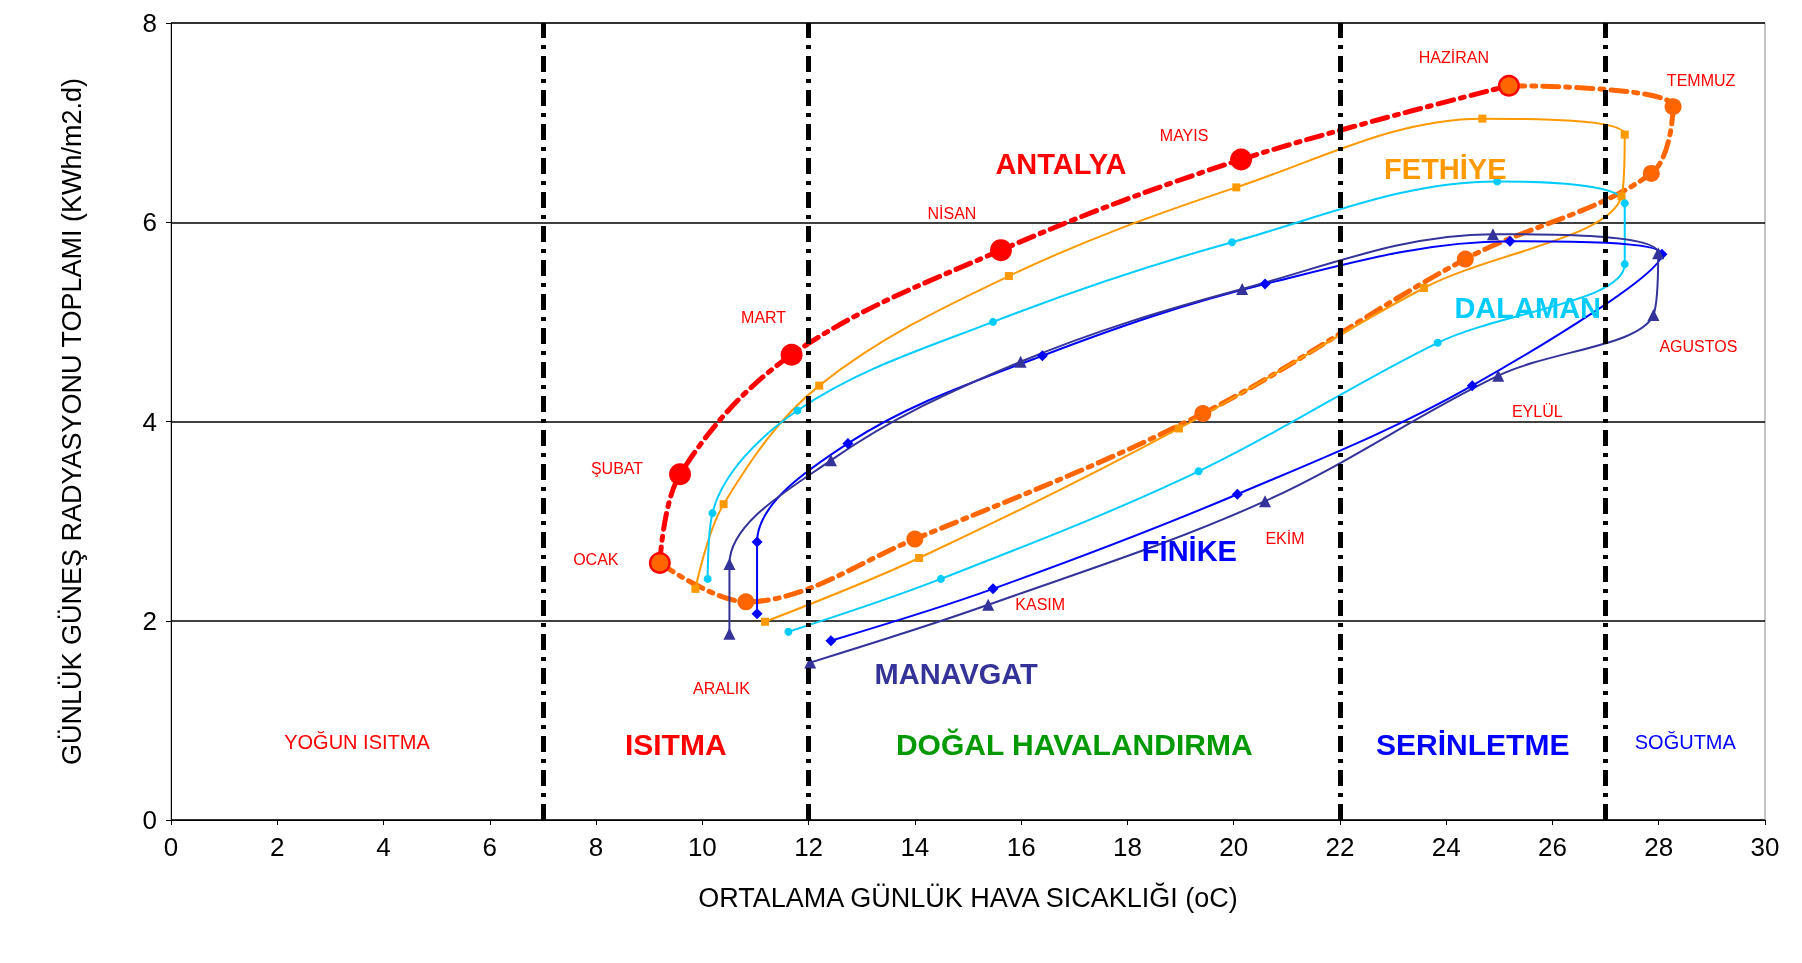 The height and width of the screenshot is (963, 1802). Describe the element at coordinates (1234, 847) in the screenshot. I see `x-tick-label: 20` at that location.